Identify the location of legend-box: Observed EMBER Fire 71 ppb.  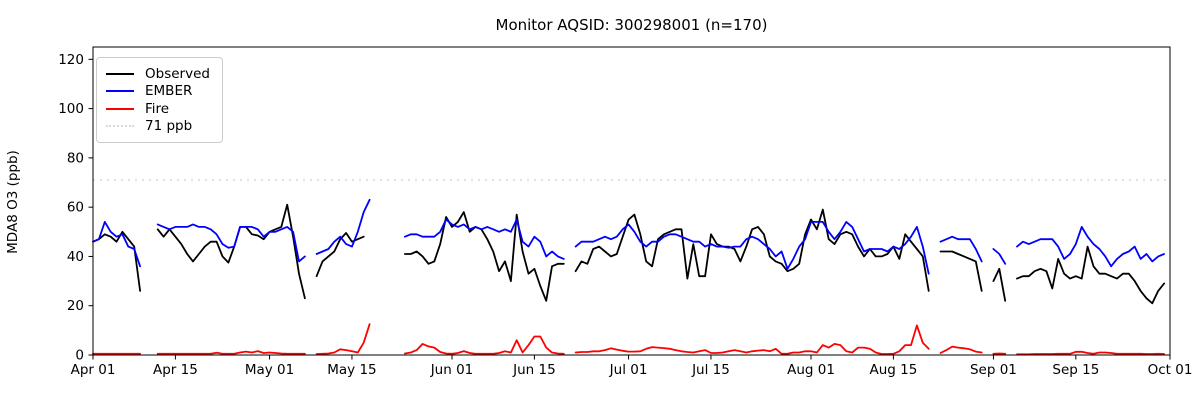
(159, 100).